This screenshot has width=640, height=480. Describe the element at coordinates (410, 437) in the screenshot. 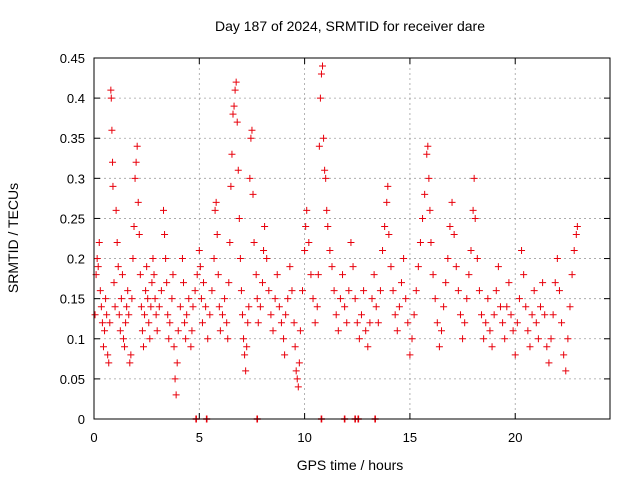

I see `x-tick-label: 15` at that location.